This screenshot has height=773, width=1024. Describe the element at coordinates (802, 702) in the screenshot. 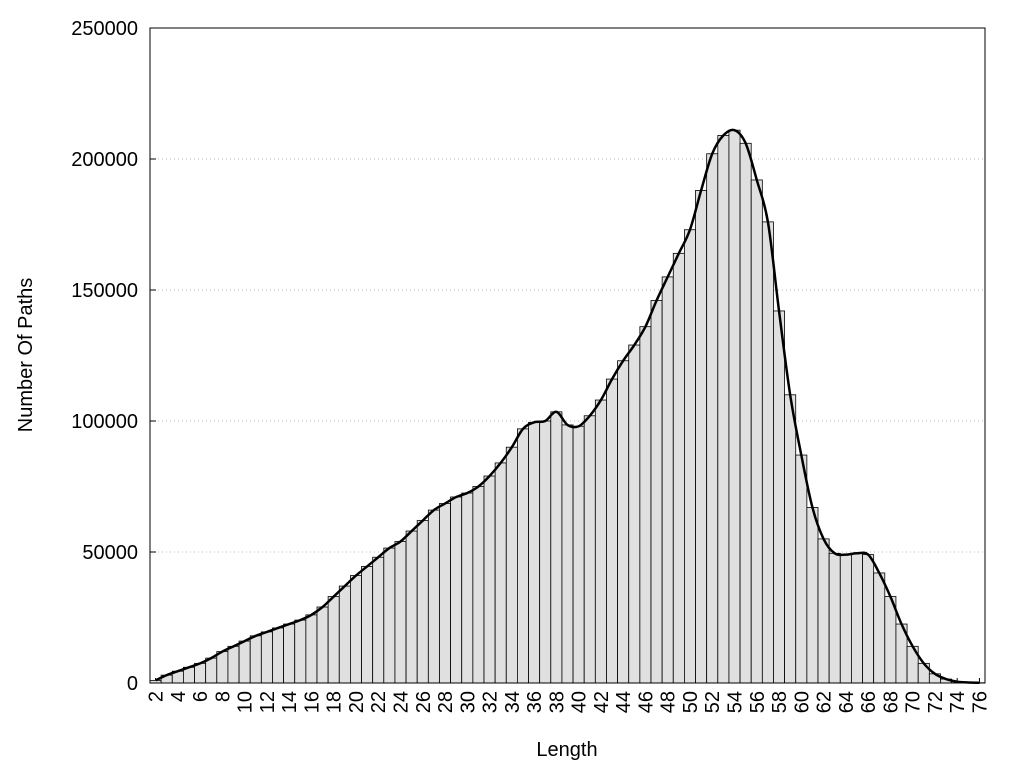

I see `x-tick-label: 60` at that location.